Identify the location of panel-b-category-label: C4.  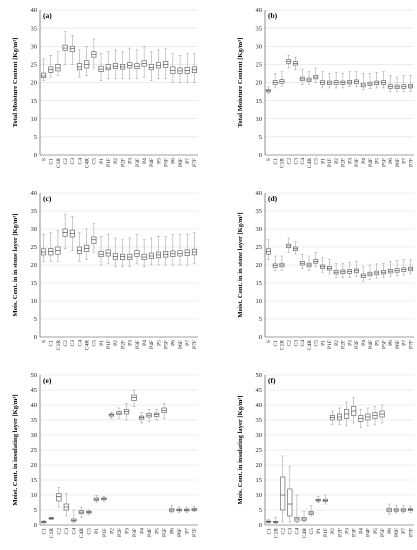
(303, 161).